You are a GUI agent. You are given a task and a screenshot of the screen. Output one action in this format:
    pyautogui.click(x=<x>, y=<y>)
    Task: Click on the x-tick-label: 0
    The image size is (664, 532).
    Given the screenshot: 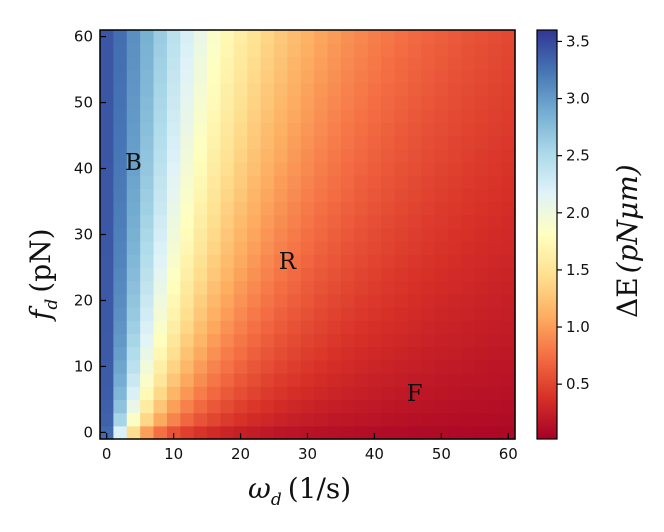 What is the action you would take?
    pyautogui.click(x=107, y=454)
    